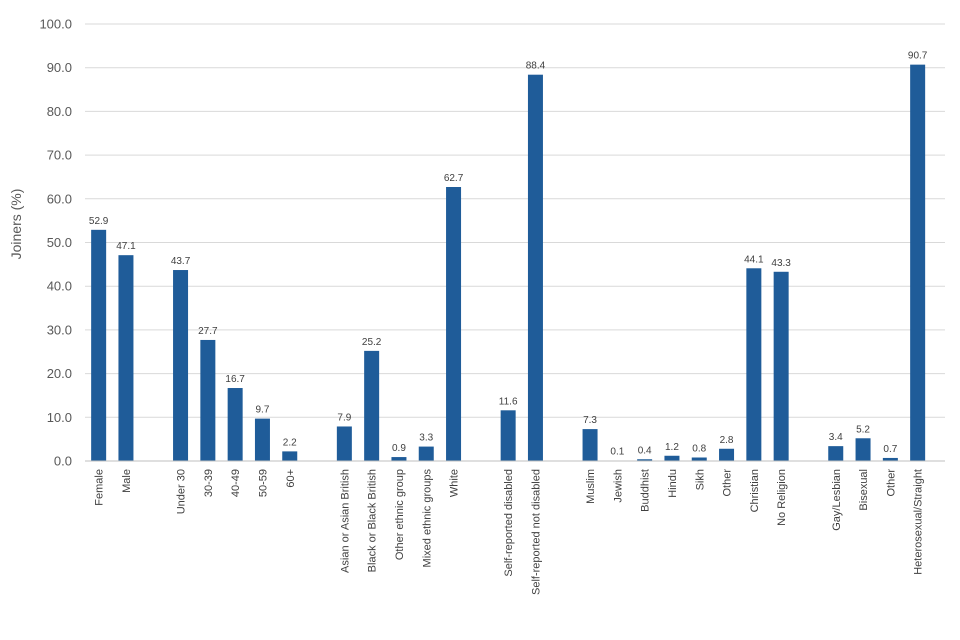 The width and height of the screenshot is (960, 640). What do you see at coordinates (781, 263) in the screenshot?
I see `bar-value-label: 43.3` at bounding box center [781, 263].